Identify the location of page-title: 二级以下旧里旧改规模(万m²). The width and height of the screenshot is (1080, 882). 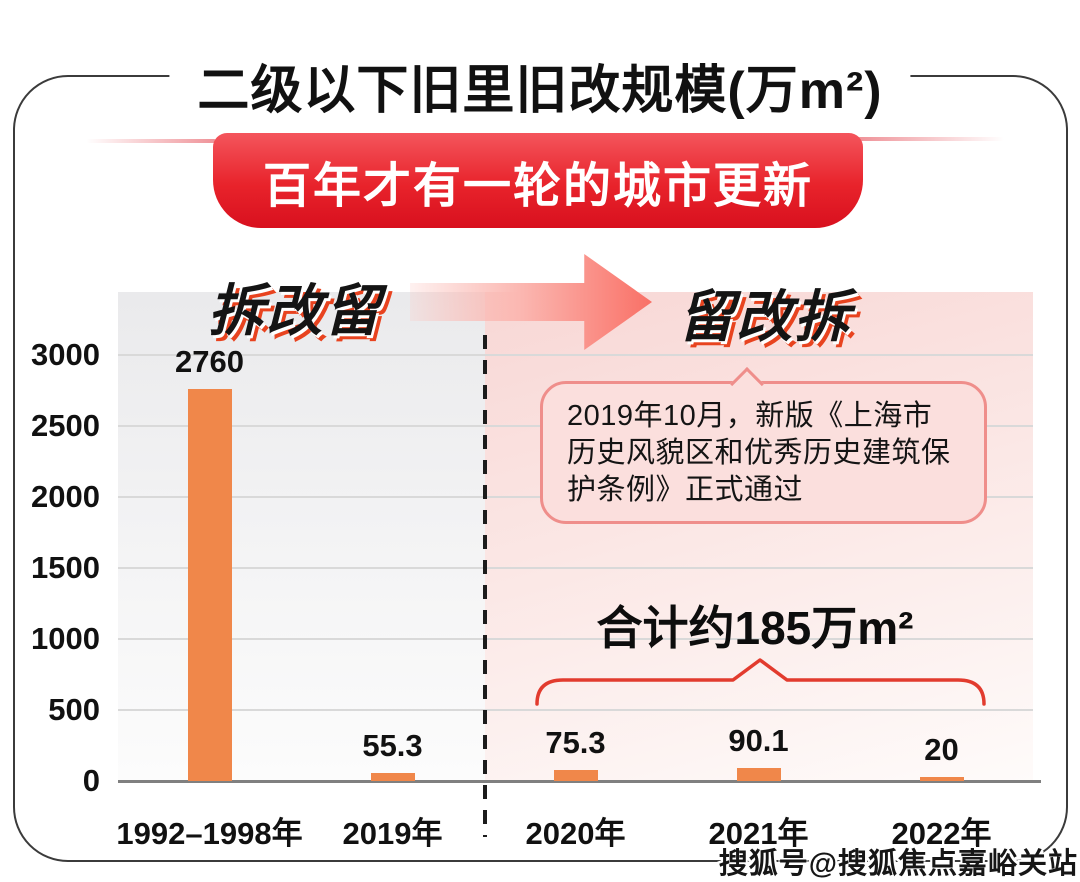
(540, 85).